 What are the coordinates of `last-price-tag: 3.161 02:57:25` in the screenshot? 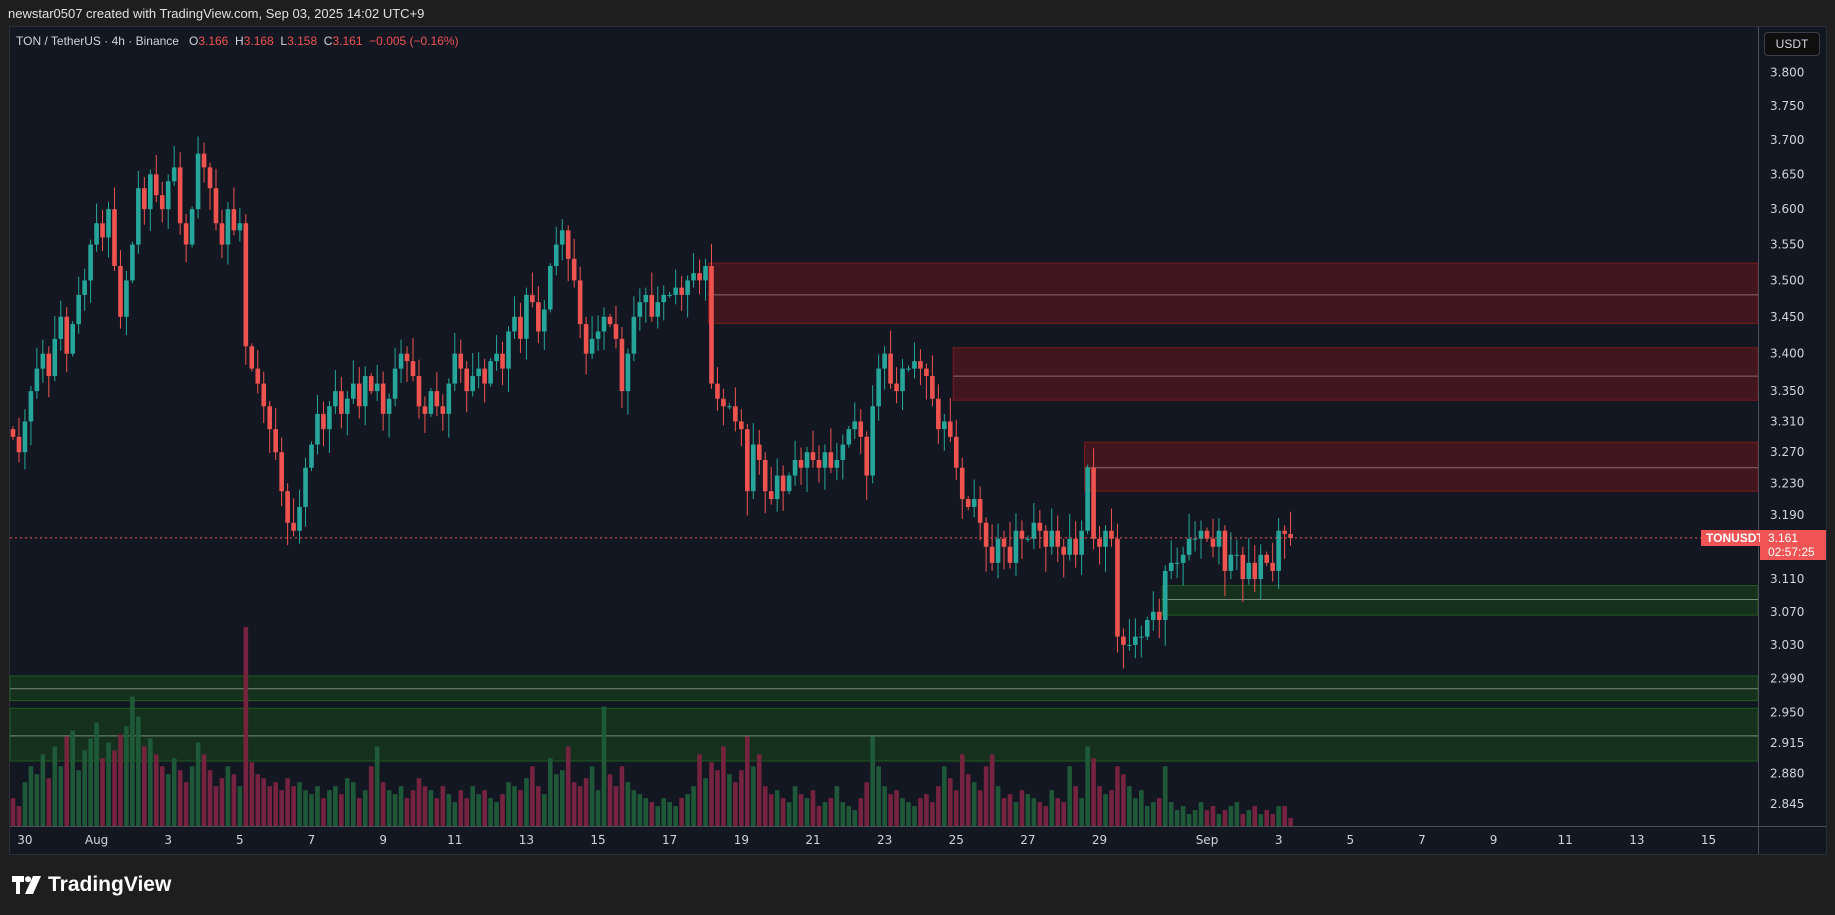 It's located at (1793, 544).